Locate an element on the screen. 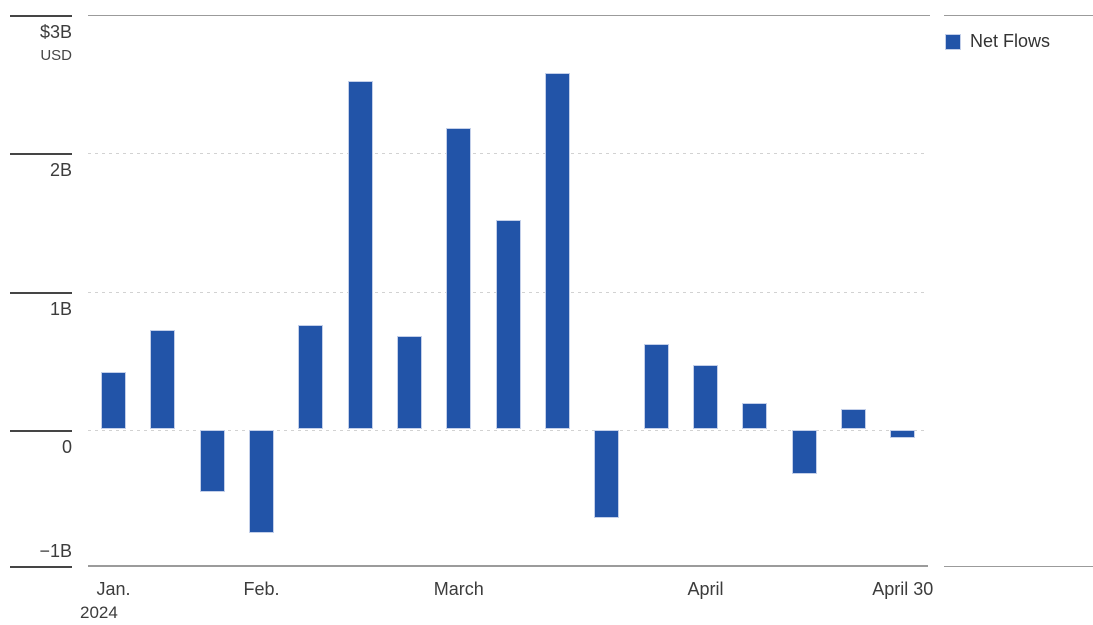 The width and height of the screenshot is (1093, 625). legend-item-net-flows: Net Flows is located at coordinates (997, 41).